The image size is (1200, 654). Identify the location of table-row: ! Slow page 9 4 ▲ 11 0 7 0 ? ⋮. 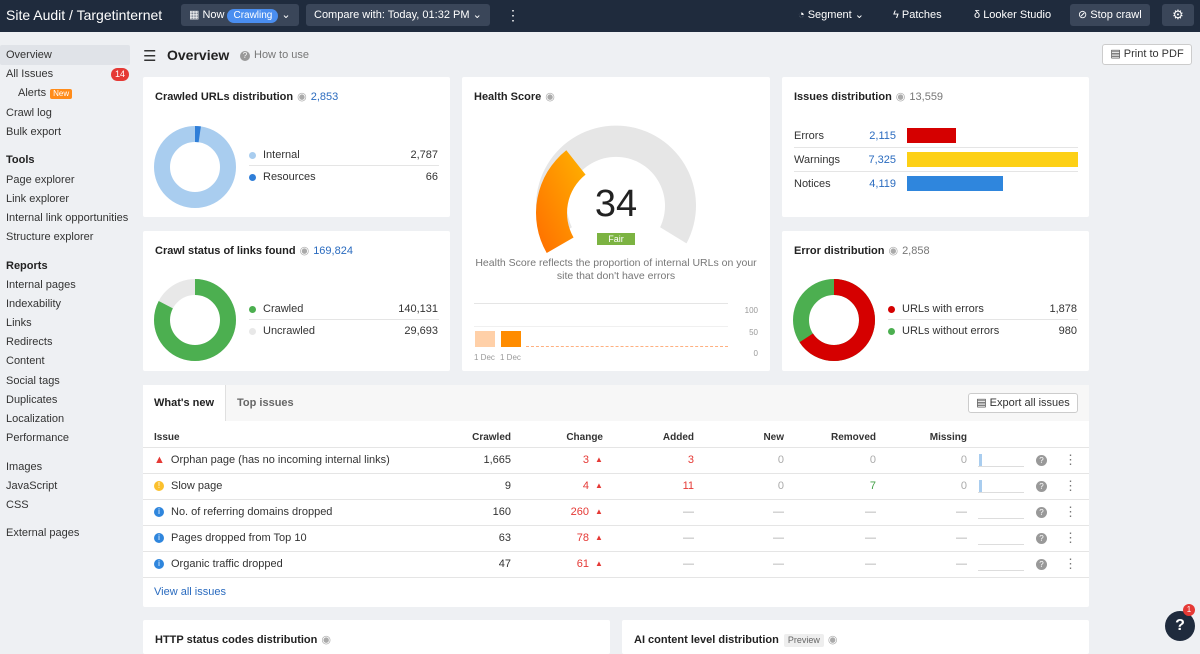
(616, 486).